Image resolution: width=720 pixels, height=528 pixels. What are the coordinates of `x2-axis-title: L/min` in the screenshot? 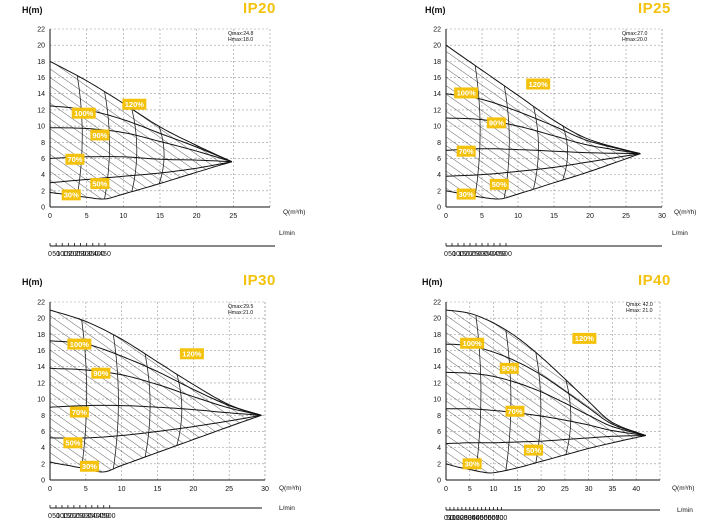 It's located at (685, 510).